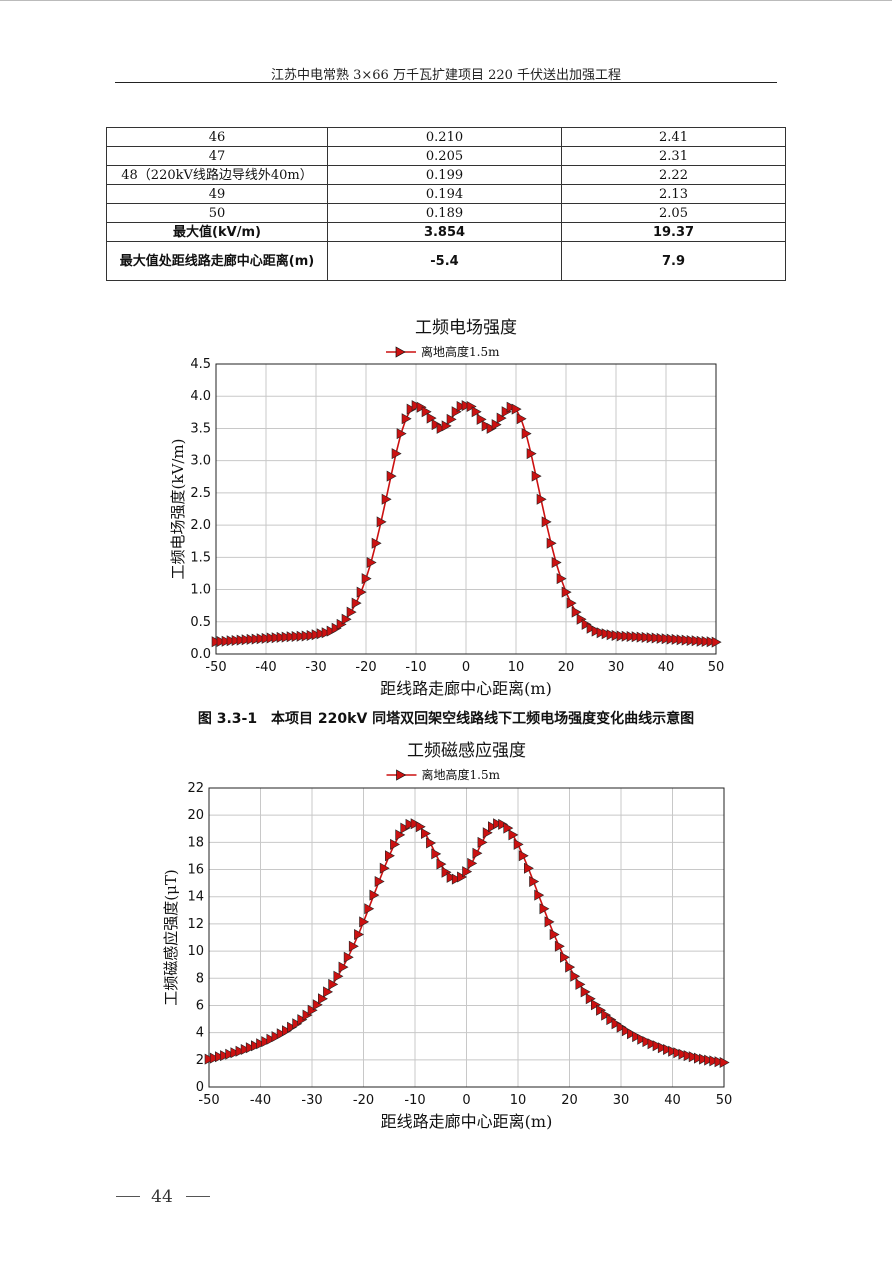 The height and width of the screenshot is (1262, 892). I want to click on y-tick-label: 10, so click(195, 951).